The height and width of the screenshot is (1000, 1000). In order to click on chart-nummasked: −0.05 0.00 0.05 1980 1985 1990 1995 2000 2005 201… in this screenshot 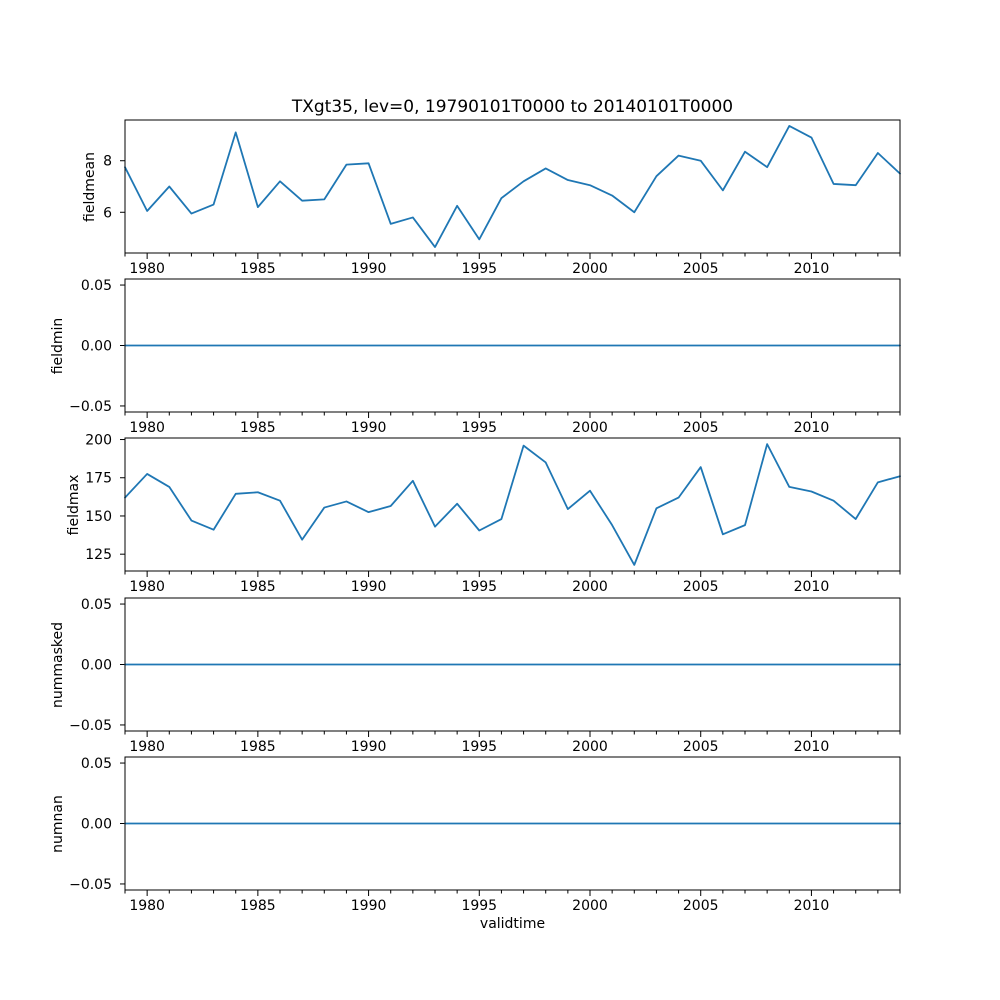, I will do `click(485, 676)`.